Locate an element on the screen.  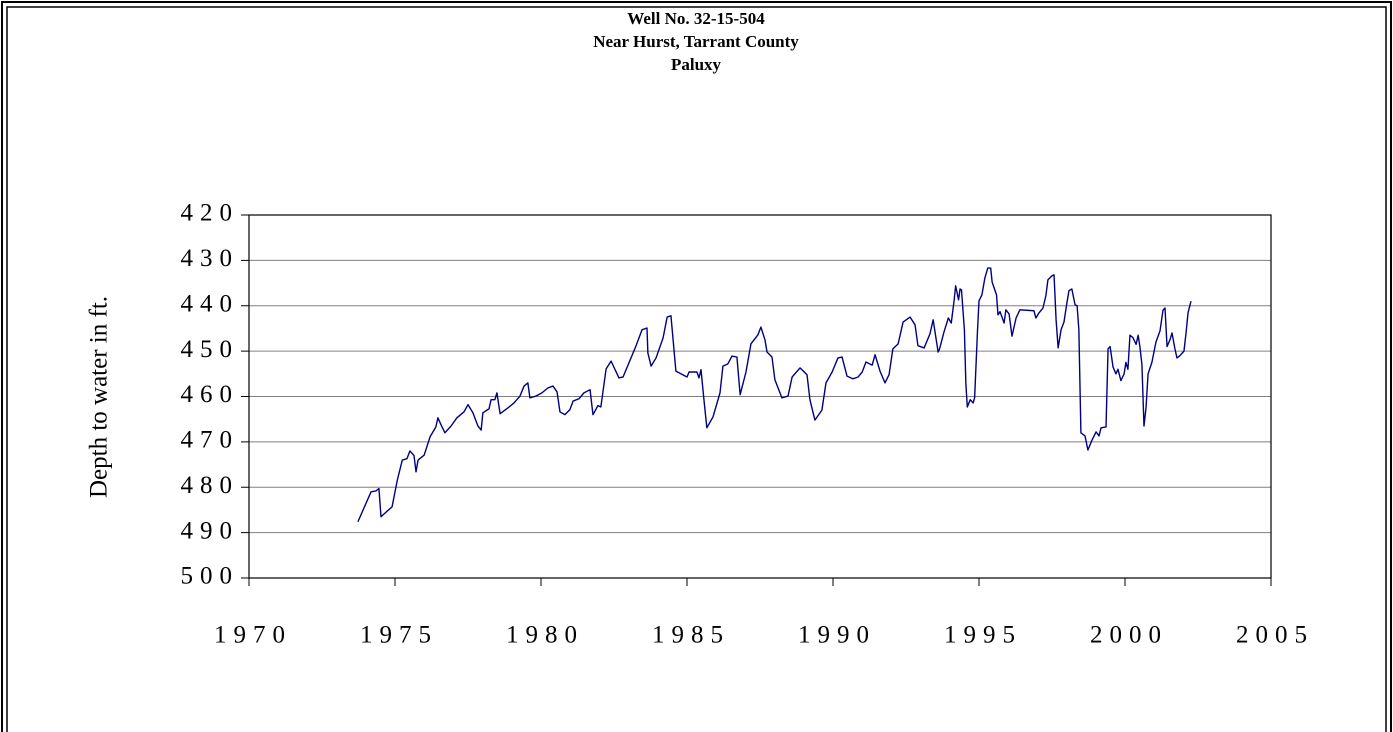
y-tick-label: 460 is located at coordinates (210, 394).